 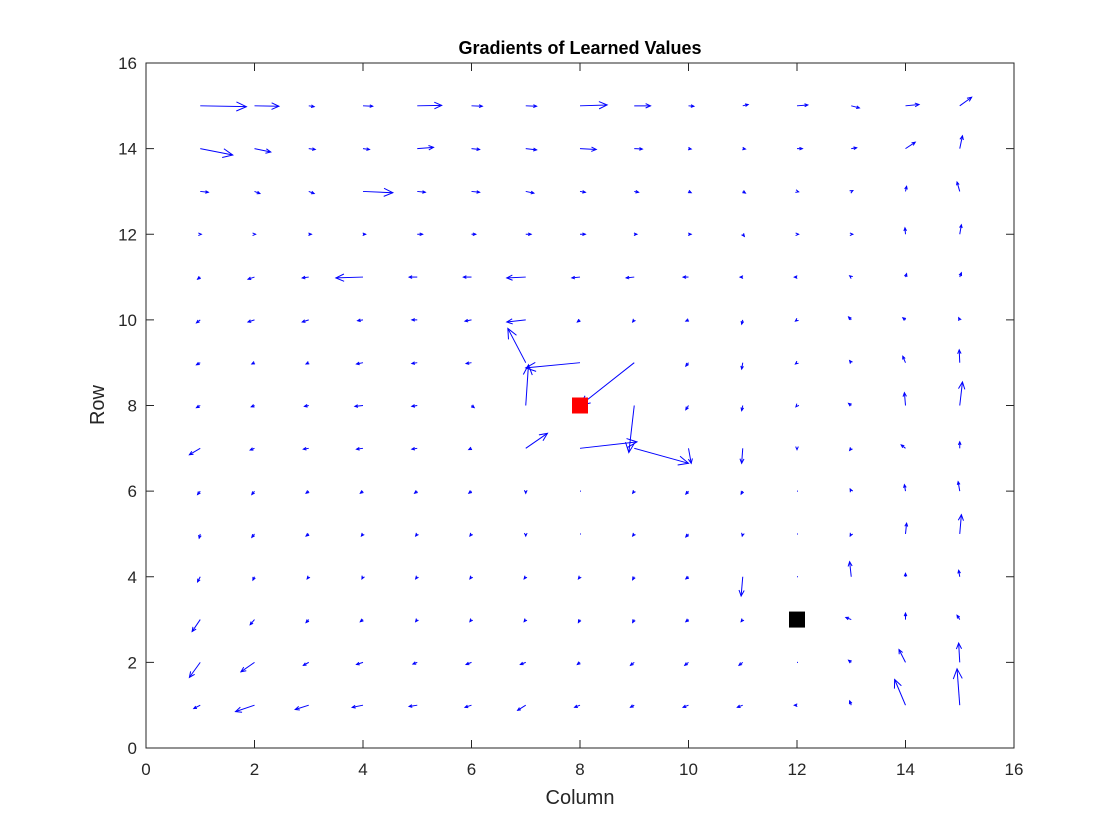 I want to click on x-tick-label: 16, so click(x=1014, y=769).